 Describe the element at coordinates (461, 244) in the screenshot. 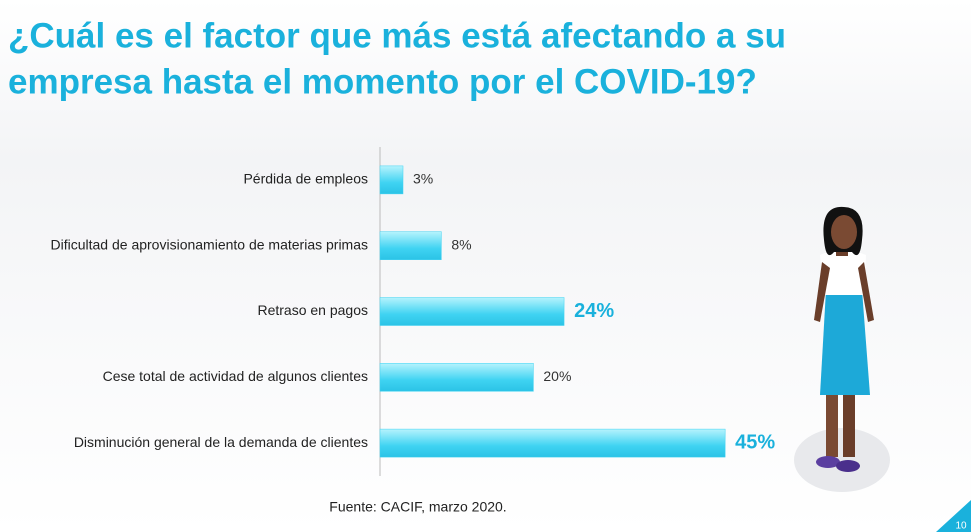

I see `value-label: 8%` at that location.